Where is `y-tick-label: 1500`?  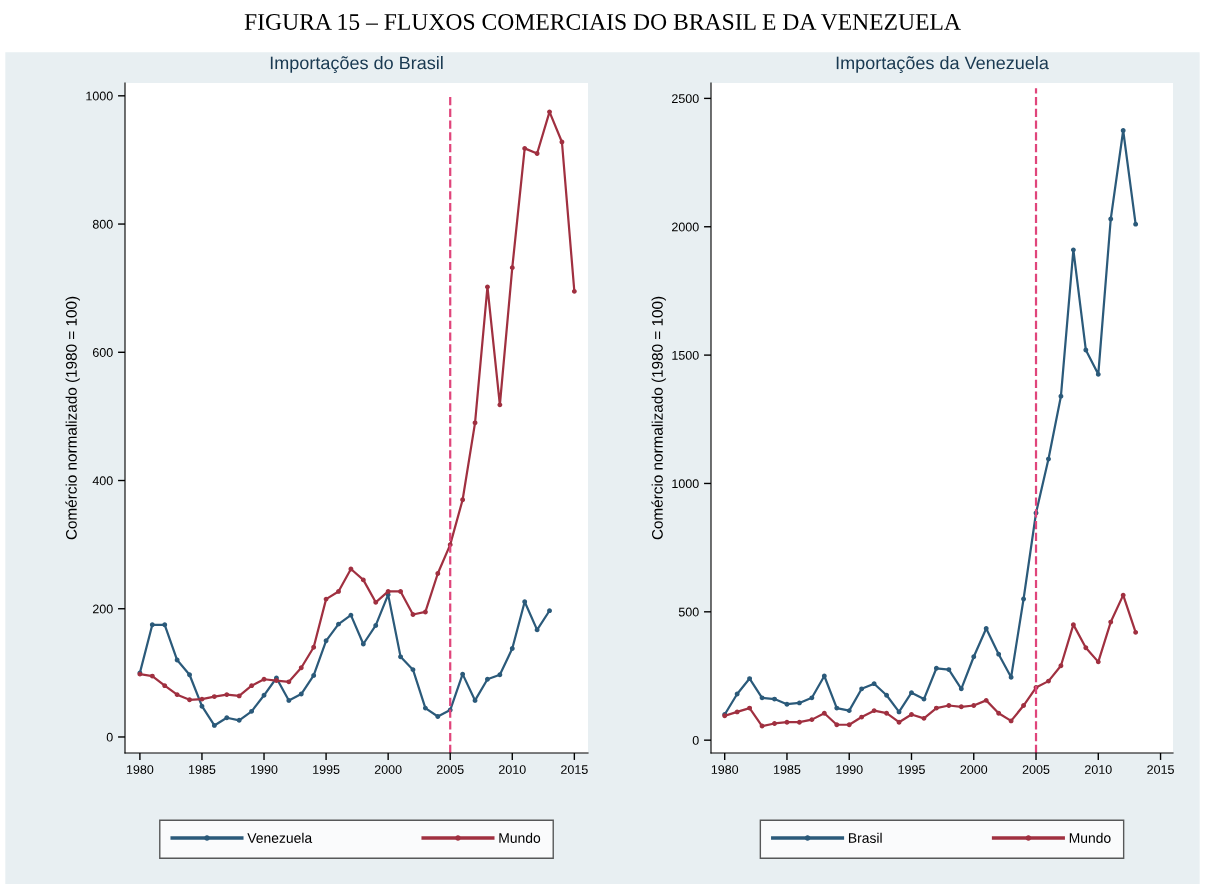 y-tick-label: 1500 is located at coordinates (685, 355).